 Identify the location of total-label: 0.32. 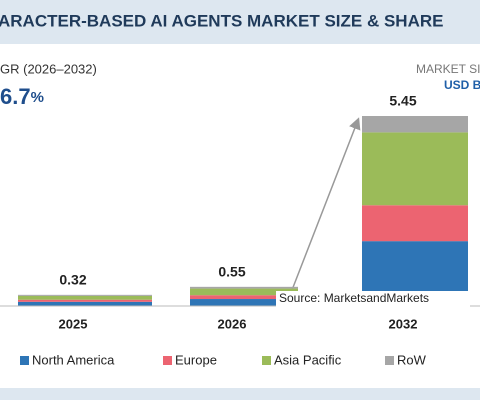
(72, 280).